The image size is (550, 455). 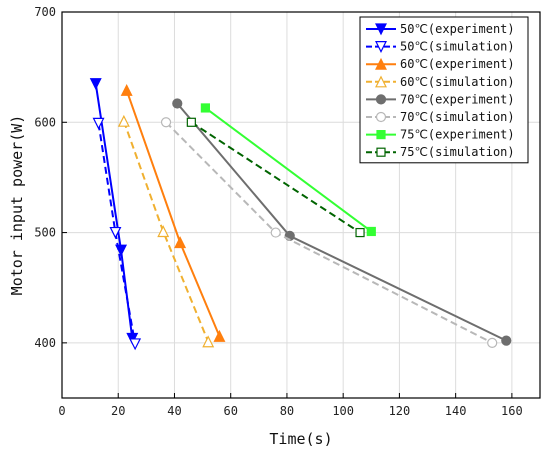 I want to click on legend-label: 60℃(experiment), so click(x=457, y=64).